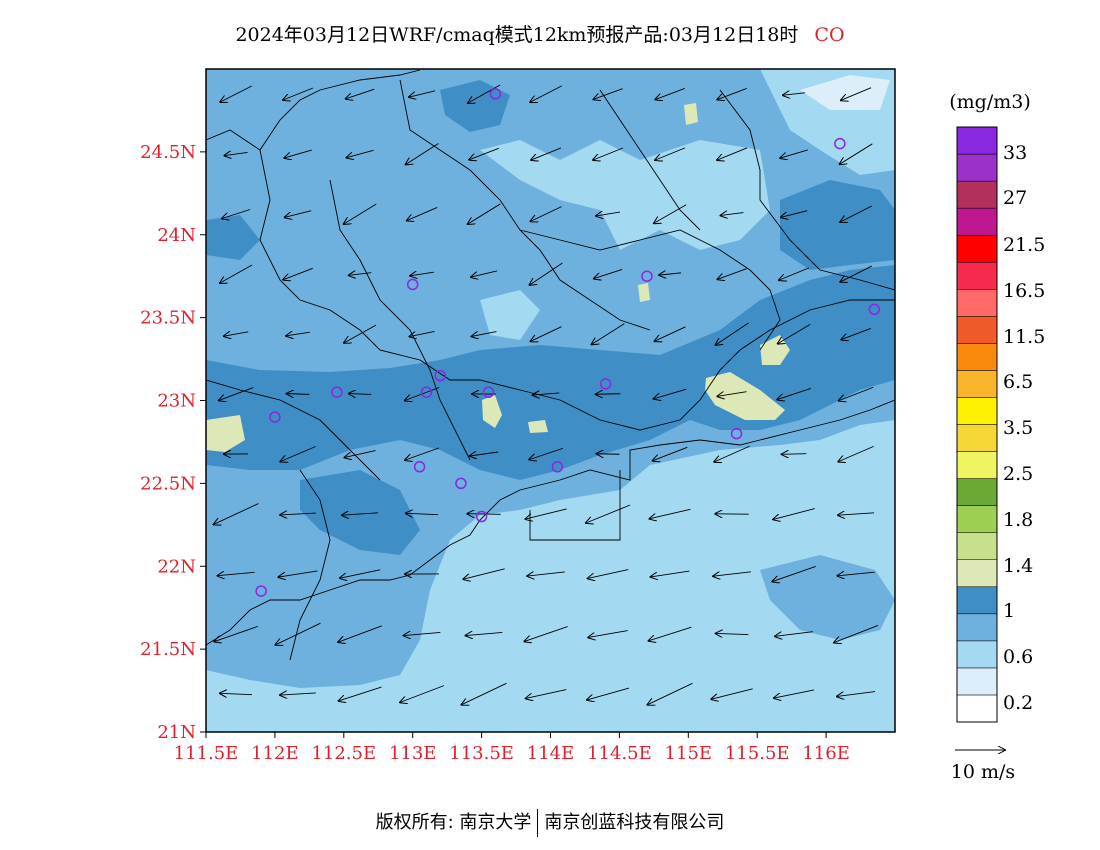 This screenshot has width=1100, height=850. What do you see at coordinates (168, 649) in the screenshot?
I see `y-tick-label: 21.5N` at bounding box center [168, 649].